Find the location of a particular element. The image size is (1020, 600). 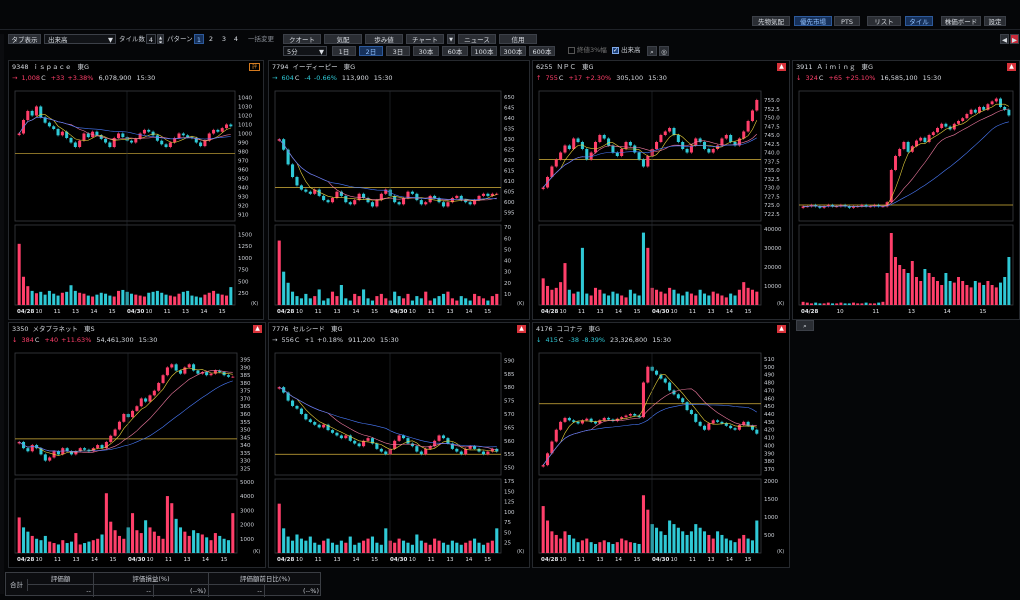

span-button-5: 100本 is located at coordinates (484, 51).